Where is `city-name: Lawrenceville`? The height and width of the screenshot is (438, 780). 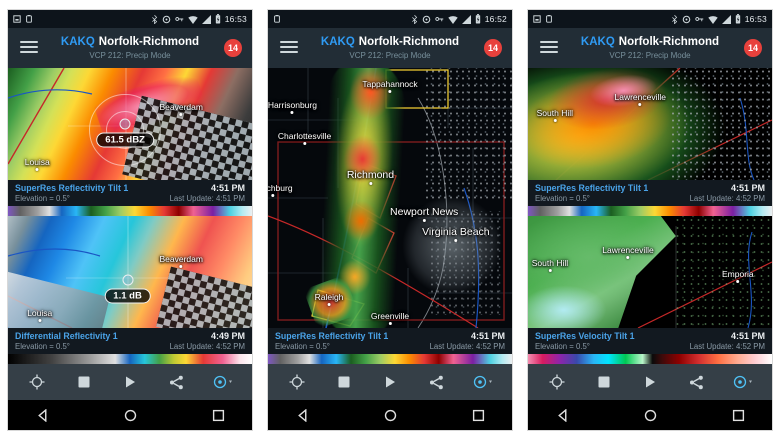 city-name: Lawrenceville is located at coordinates (628, 249).